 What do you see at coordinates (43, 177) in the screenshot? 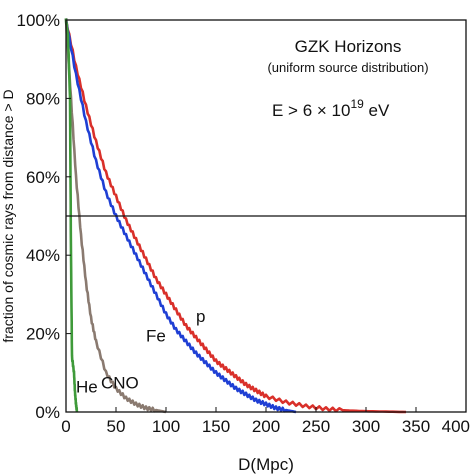
I see `y-tick-label: 60%` at bounding box center [43, 177].